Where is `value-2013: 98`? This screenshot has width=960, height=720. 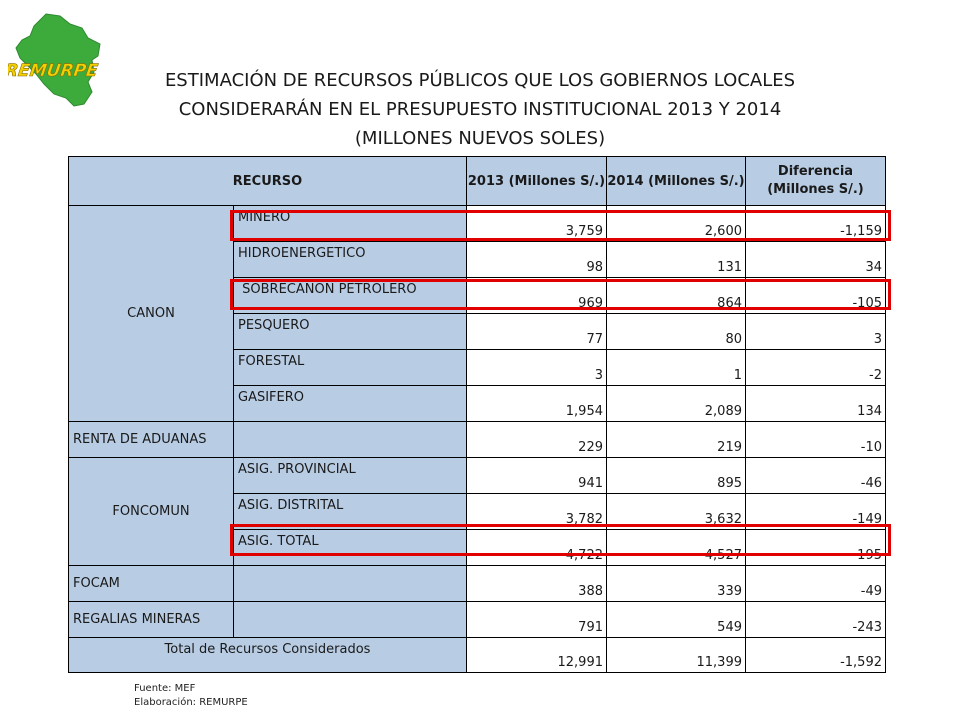
value-2013: 98 is located at coordinates (536, 259).